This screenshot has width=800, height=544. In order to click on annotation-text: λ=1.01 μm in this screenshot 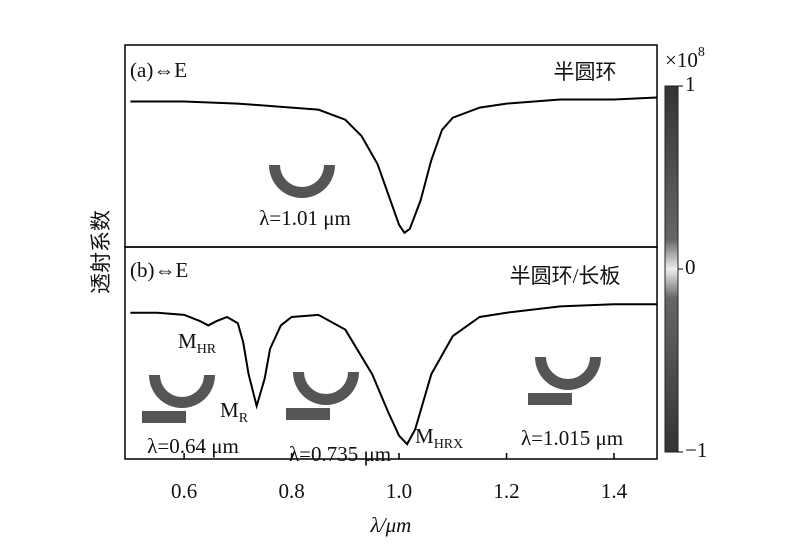, I will do `click(305, 218)`.